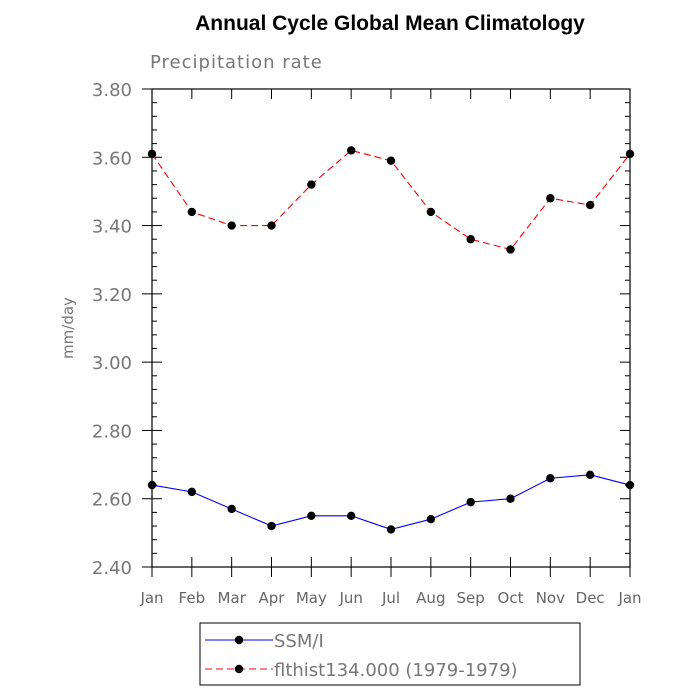 The height and width of the screenshot is (700, 700). I want to click on y-tick-label: 3.20, so click(112, 295).